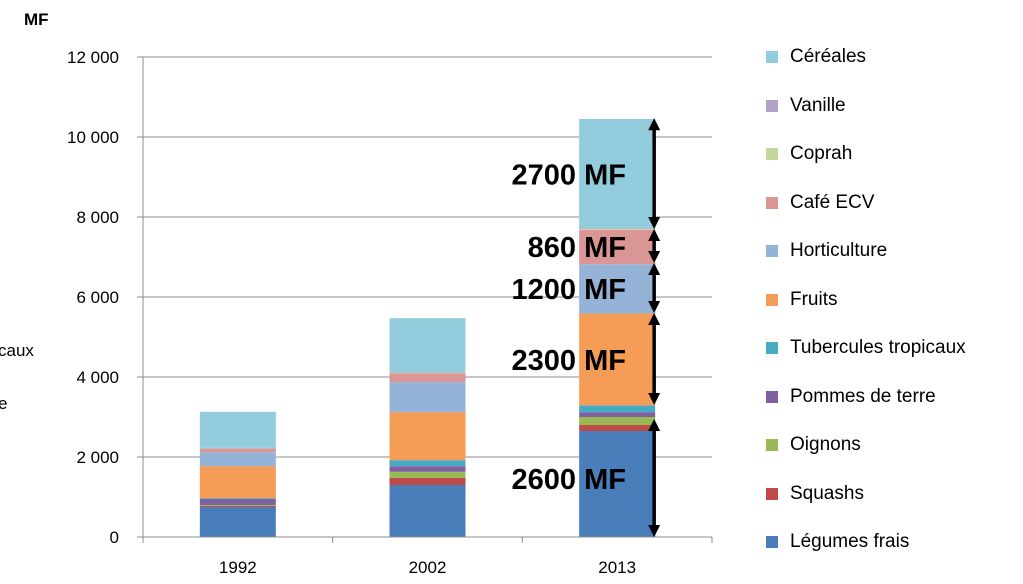 The width and height of the screenshot is (1023, 584). I want to click on x-tick-label: 2002, so click(428, 567).